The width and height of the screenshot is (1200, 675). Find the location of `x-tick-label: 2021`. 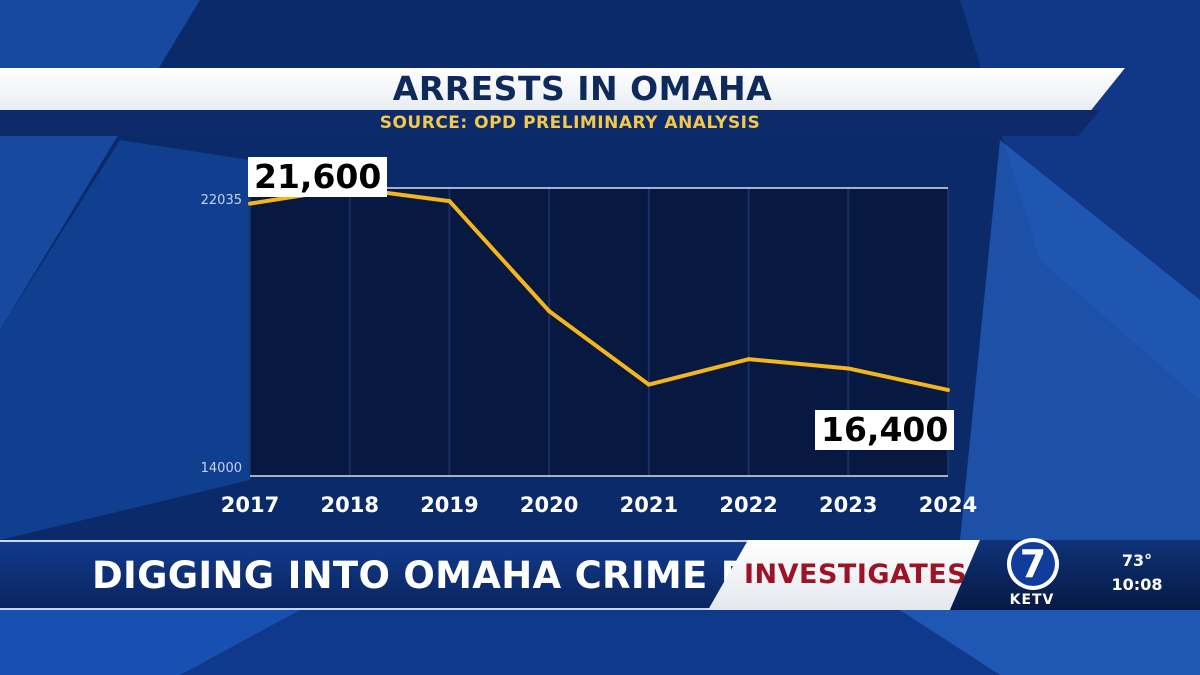

x-tick-label: 2021 is located at coordinates (649, 505).